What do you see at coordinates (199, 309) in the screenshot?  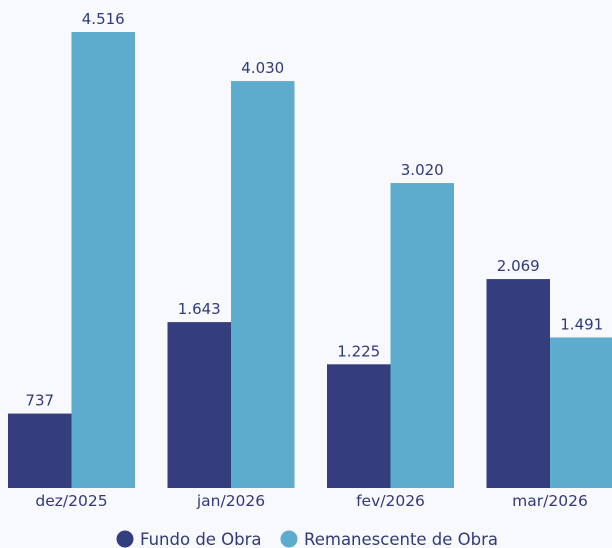 I see `data-label: 1.643` at bounding box center [199, 309].